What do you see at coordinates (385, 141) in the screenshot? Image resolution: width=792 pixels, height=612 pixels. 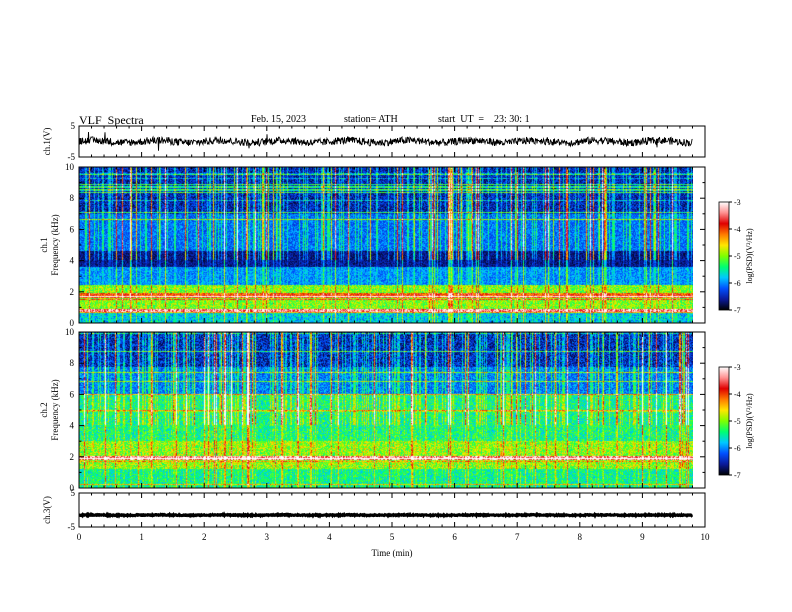 I see `ch1-waveform-line` at bounding box center [385, 141].